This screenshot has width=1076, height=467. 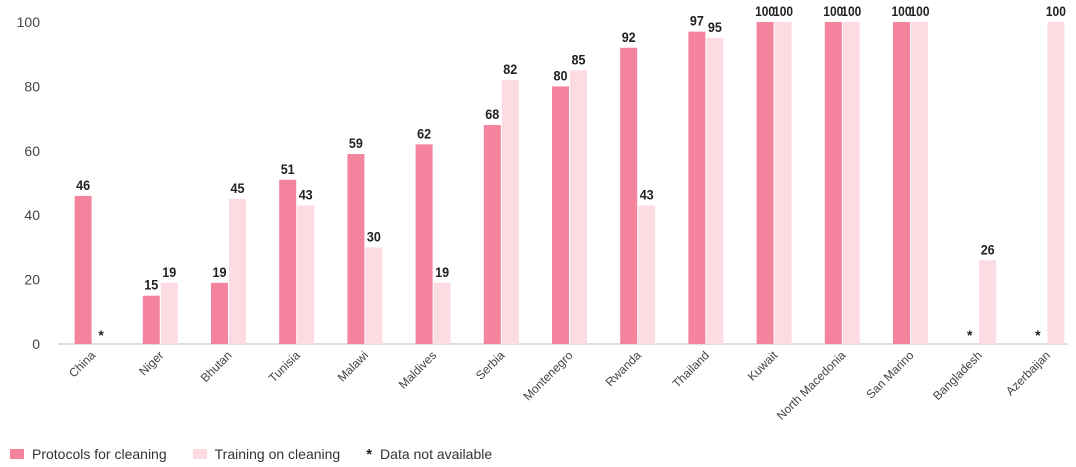 I want to click on x-tick-label: North Macedonia, so click(x=811, y=385).